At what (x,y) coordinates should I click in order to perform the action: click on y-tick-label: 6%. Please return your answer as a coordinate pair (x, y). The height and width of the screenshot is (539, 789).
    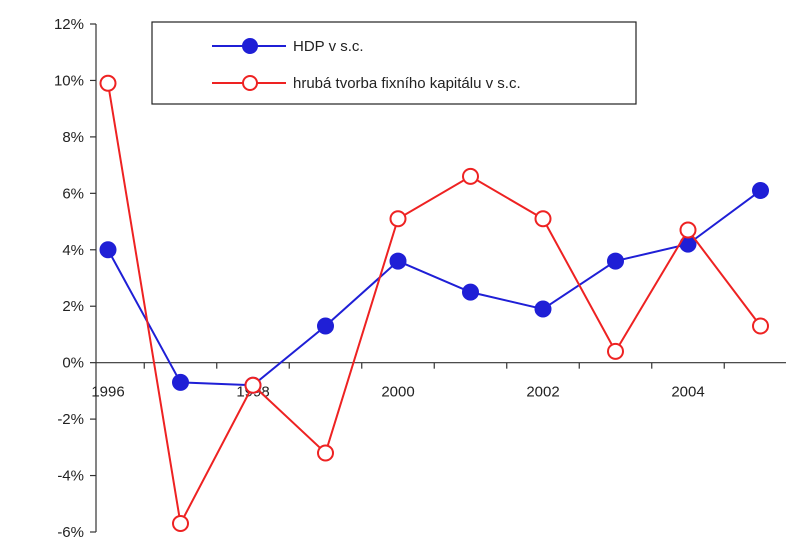
    Looking at the image, I should click on (73, 193).